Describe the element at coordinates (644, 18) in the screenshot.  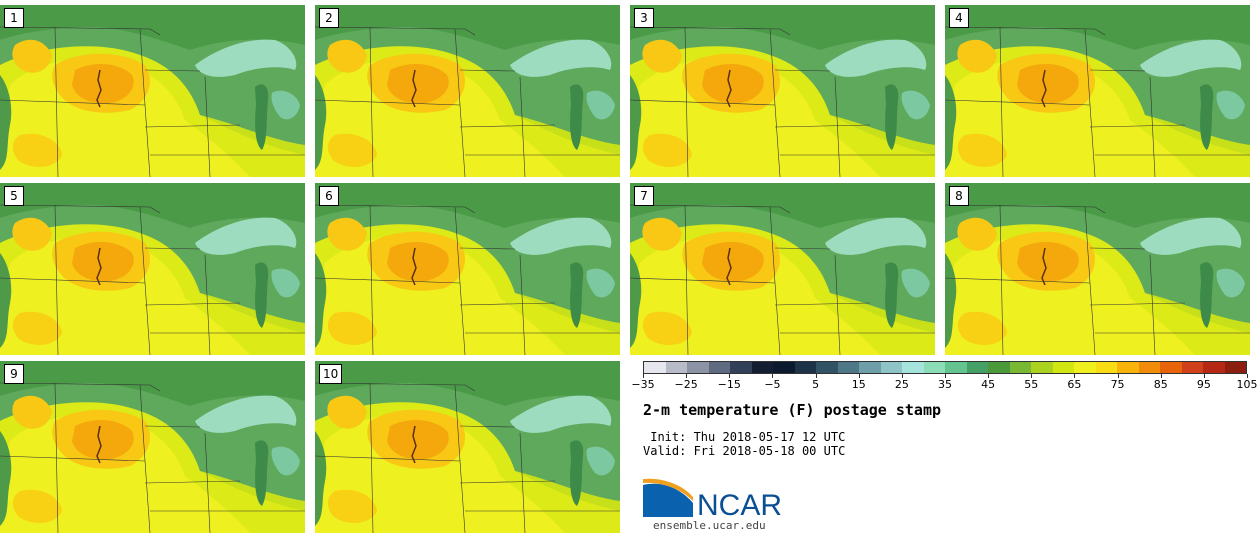
I see `panel-label: 3` at that location.